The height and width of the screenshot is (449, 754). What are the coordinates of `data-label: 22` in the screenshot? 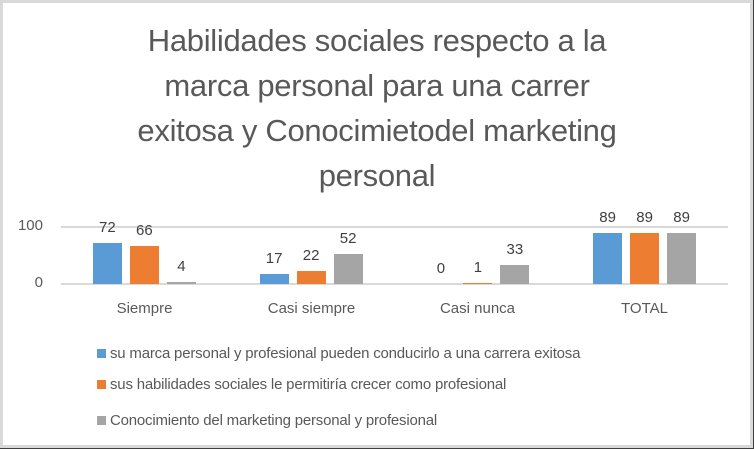 It's located at (311, 256).